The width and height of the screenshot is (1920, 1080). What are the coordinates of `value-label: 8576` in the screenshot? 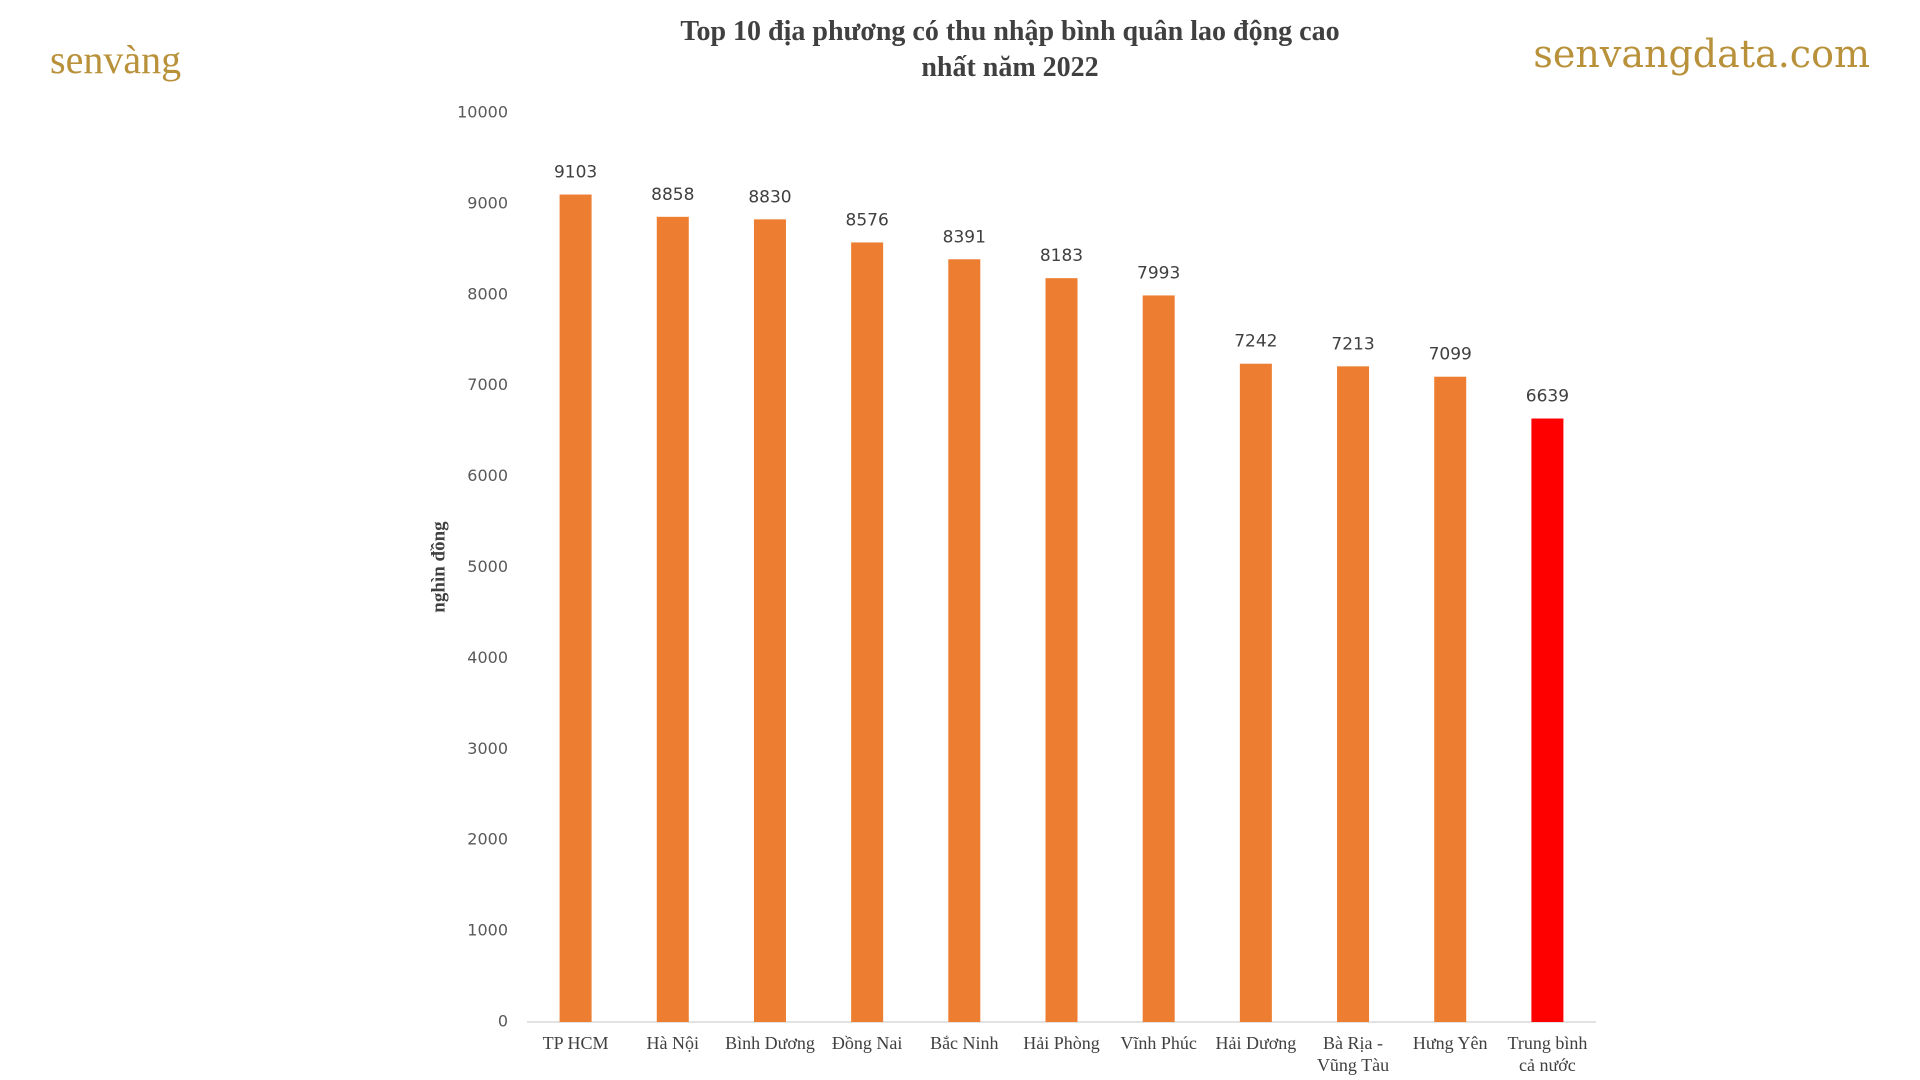 It's located at (867, 220).